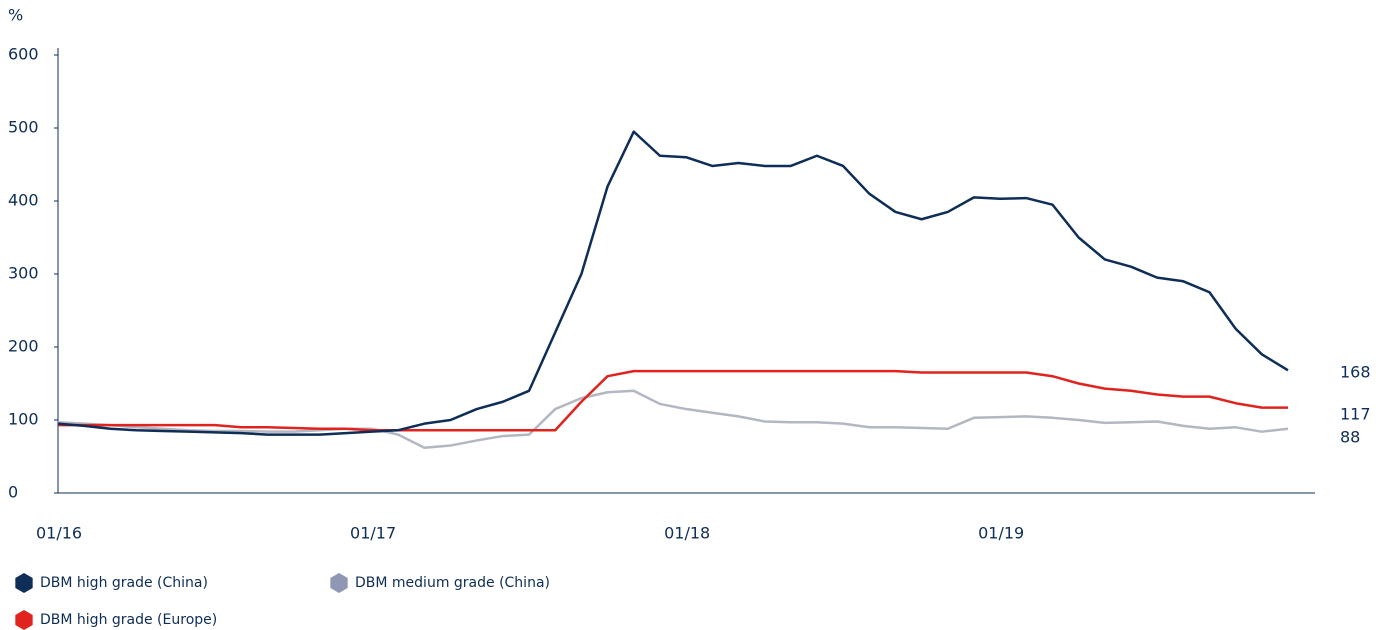 The width and height of the screenshot is (1392, 630). Describe the element at coordinates (23, 273) in the screenshot. I see `y-tick-label: 300` at that location.